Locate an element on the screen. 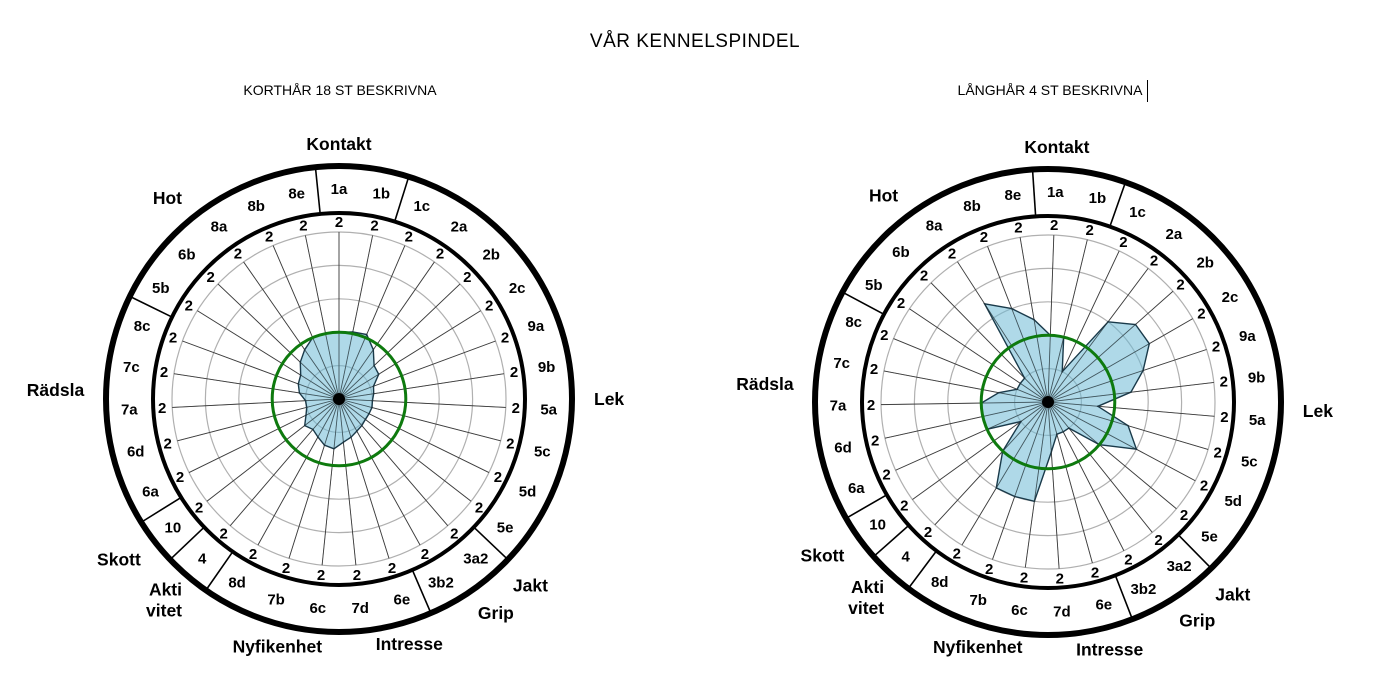 This screenshot has width=1390, height=699. code-label: 5b is located at coordinates (874, 285).